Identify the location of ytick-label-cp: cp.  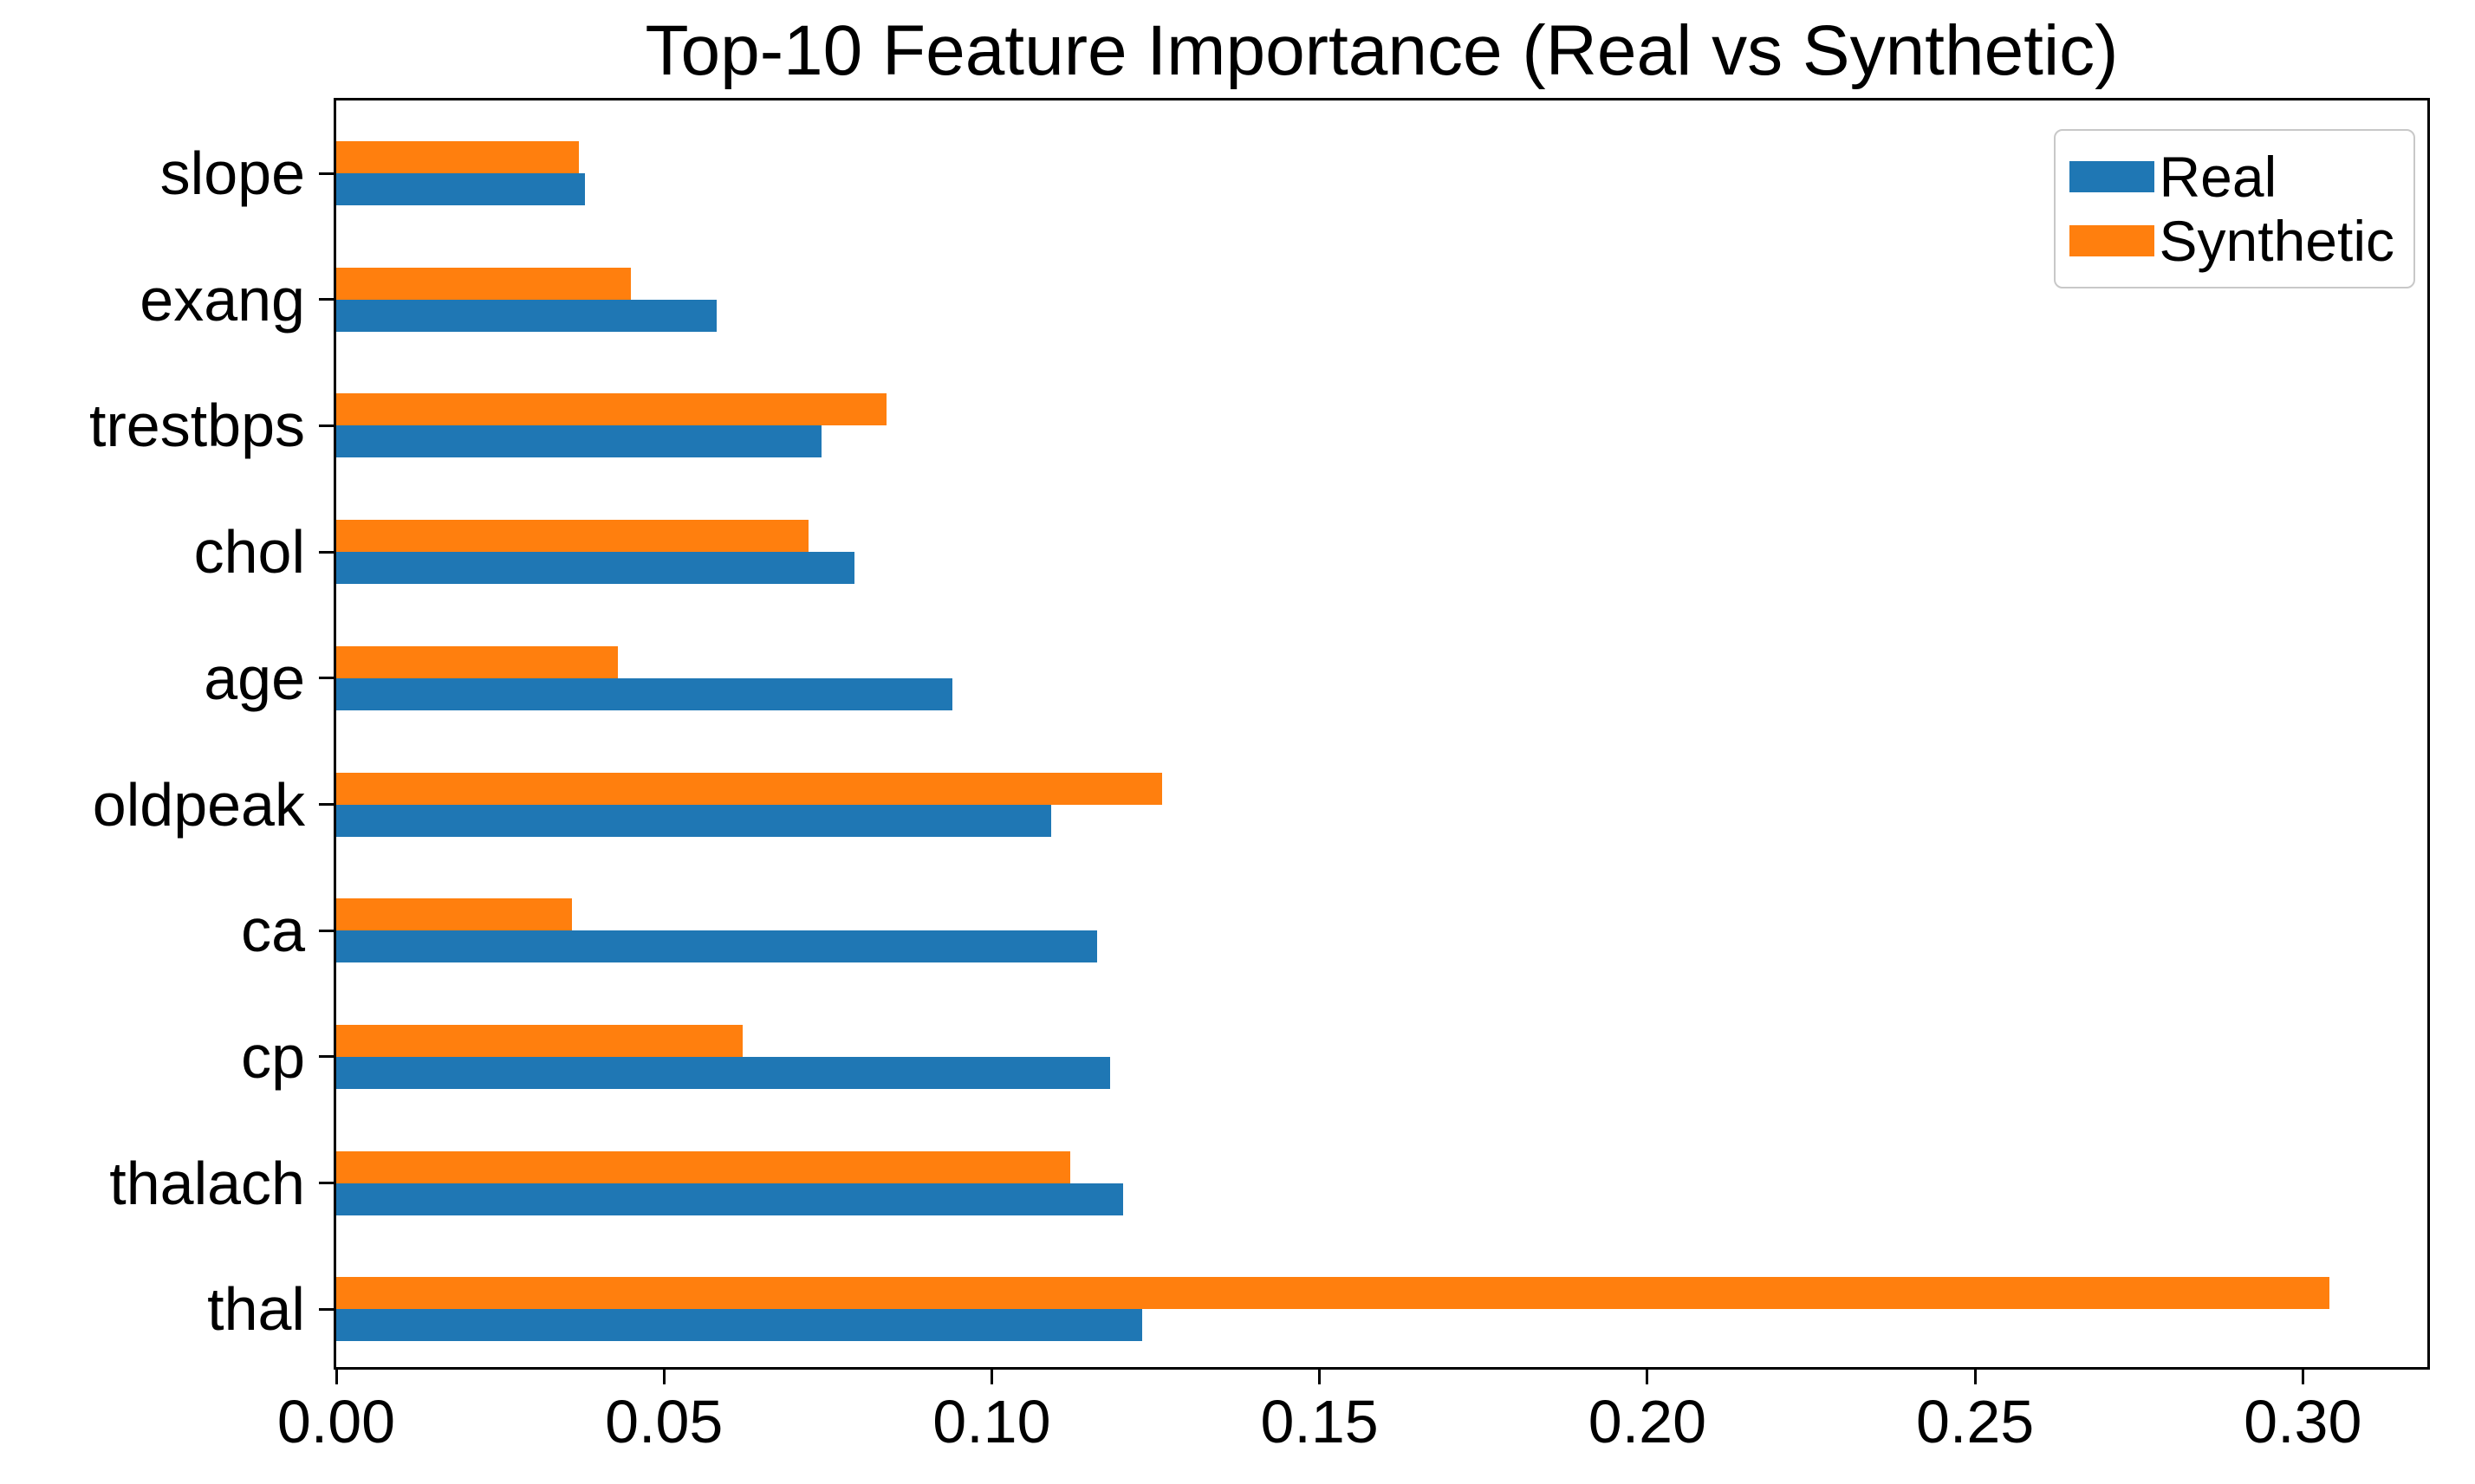
(273, 1056).